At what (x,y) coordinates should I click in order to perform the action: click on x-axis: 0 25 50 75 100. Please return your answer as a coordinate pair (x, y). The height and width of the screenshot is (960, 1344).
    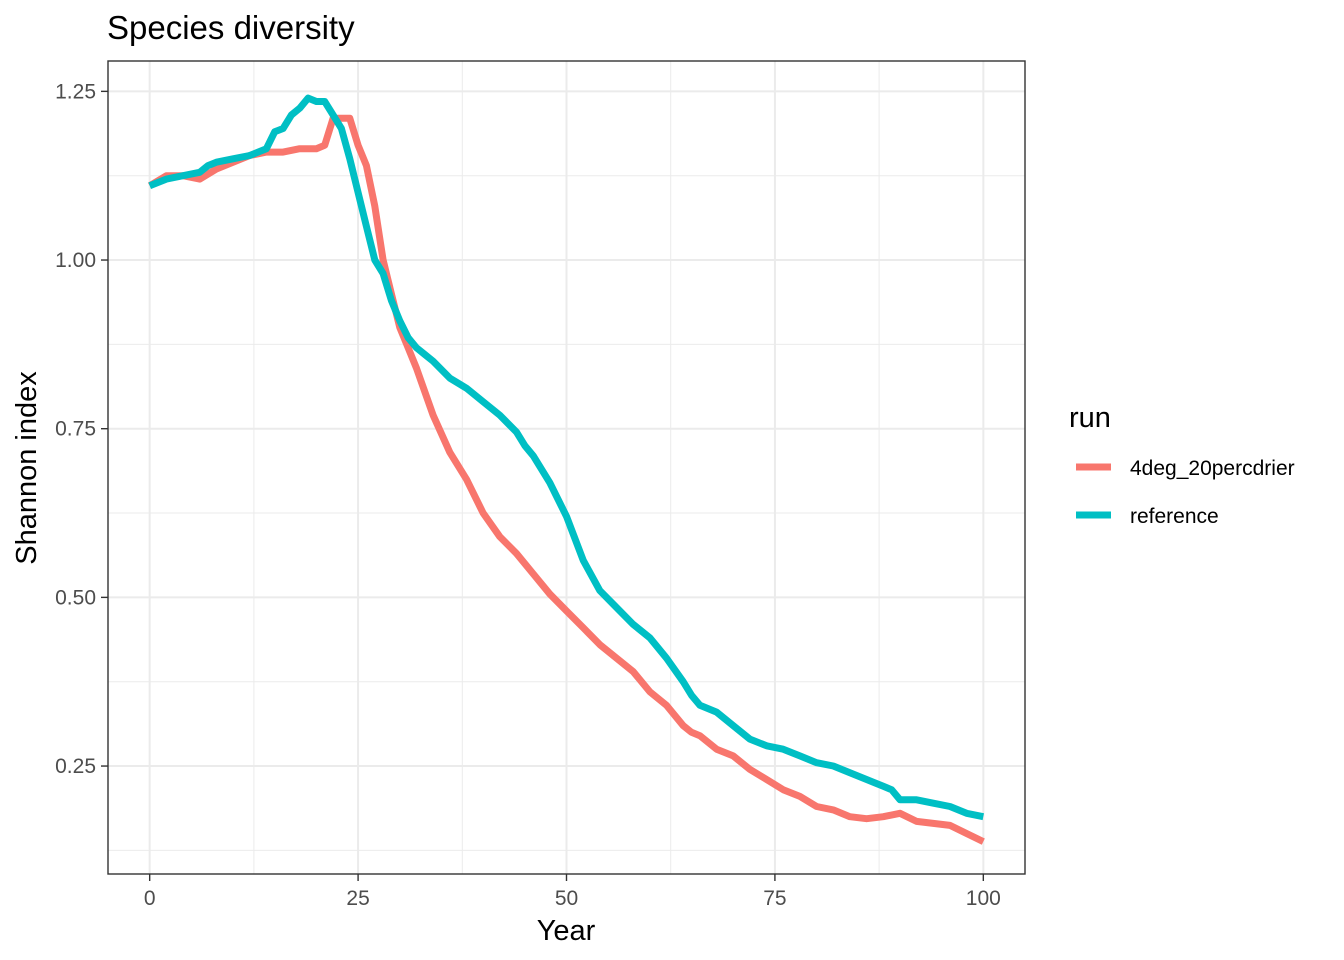
    Looking at the image, I should click on (572, 892).